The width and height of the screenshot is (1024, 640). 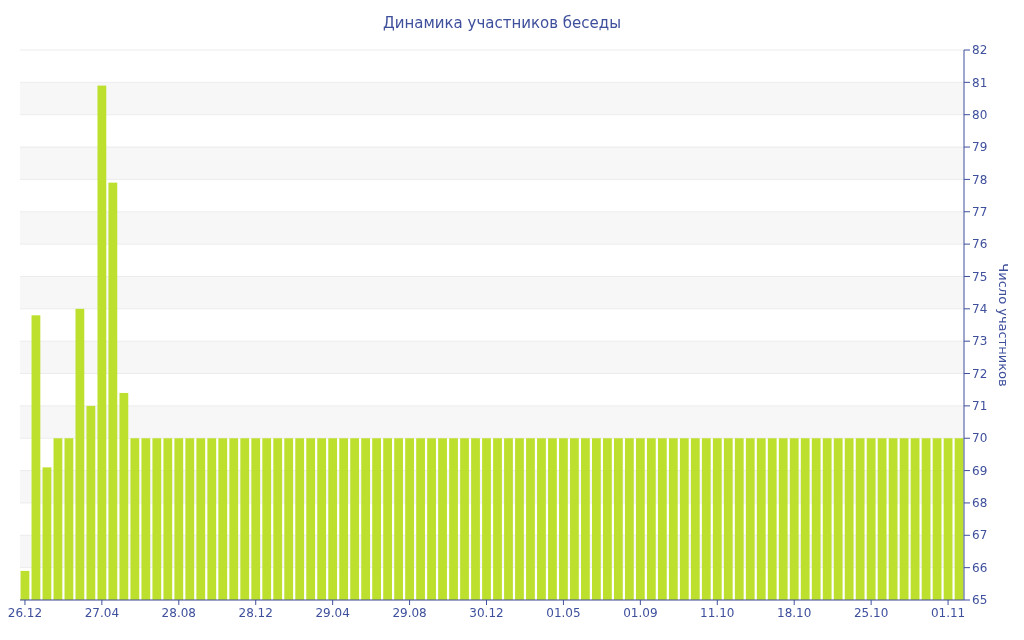 What do you see at coordinates (980, 309) in the screenshot?
I see `y-tick-label: 74` at bounding box center [980, 309].